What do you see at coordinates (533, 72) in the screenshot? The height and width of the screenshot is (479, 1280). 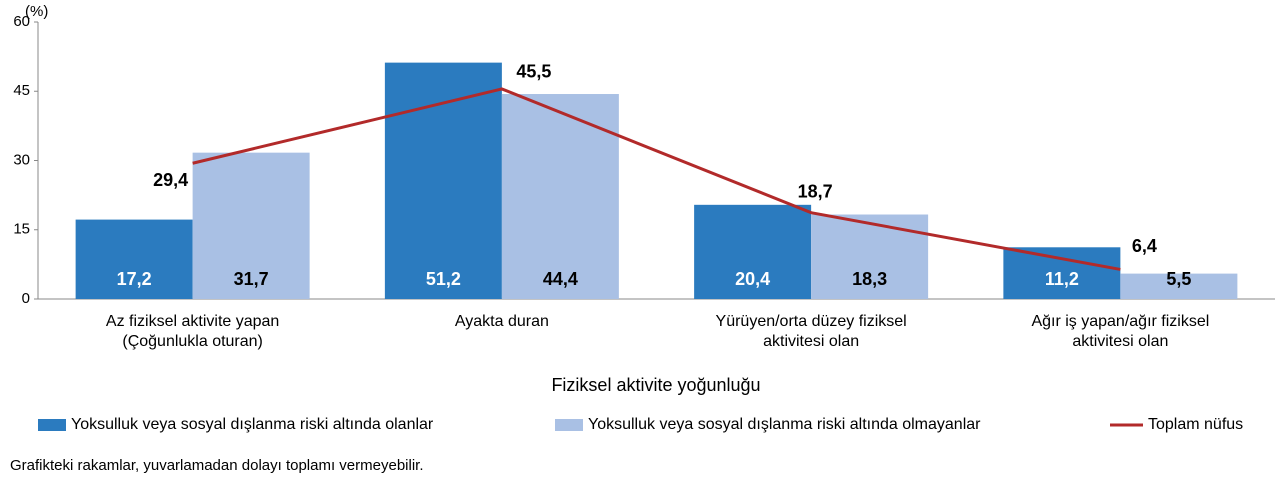 I see `data-label: 45,5` at bounding box center [533, 72].